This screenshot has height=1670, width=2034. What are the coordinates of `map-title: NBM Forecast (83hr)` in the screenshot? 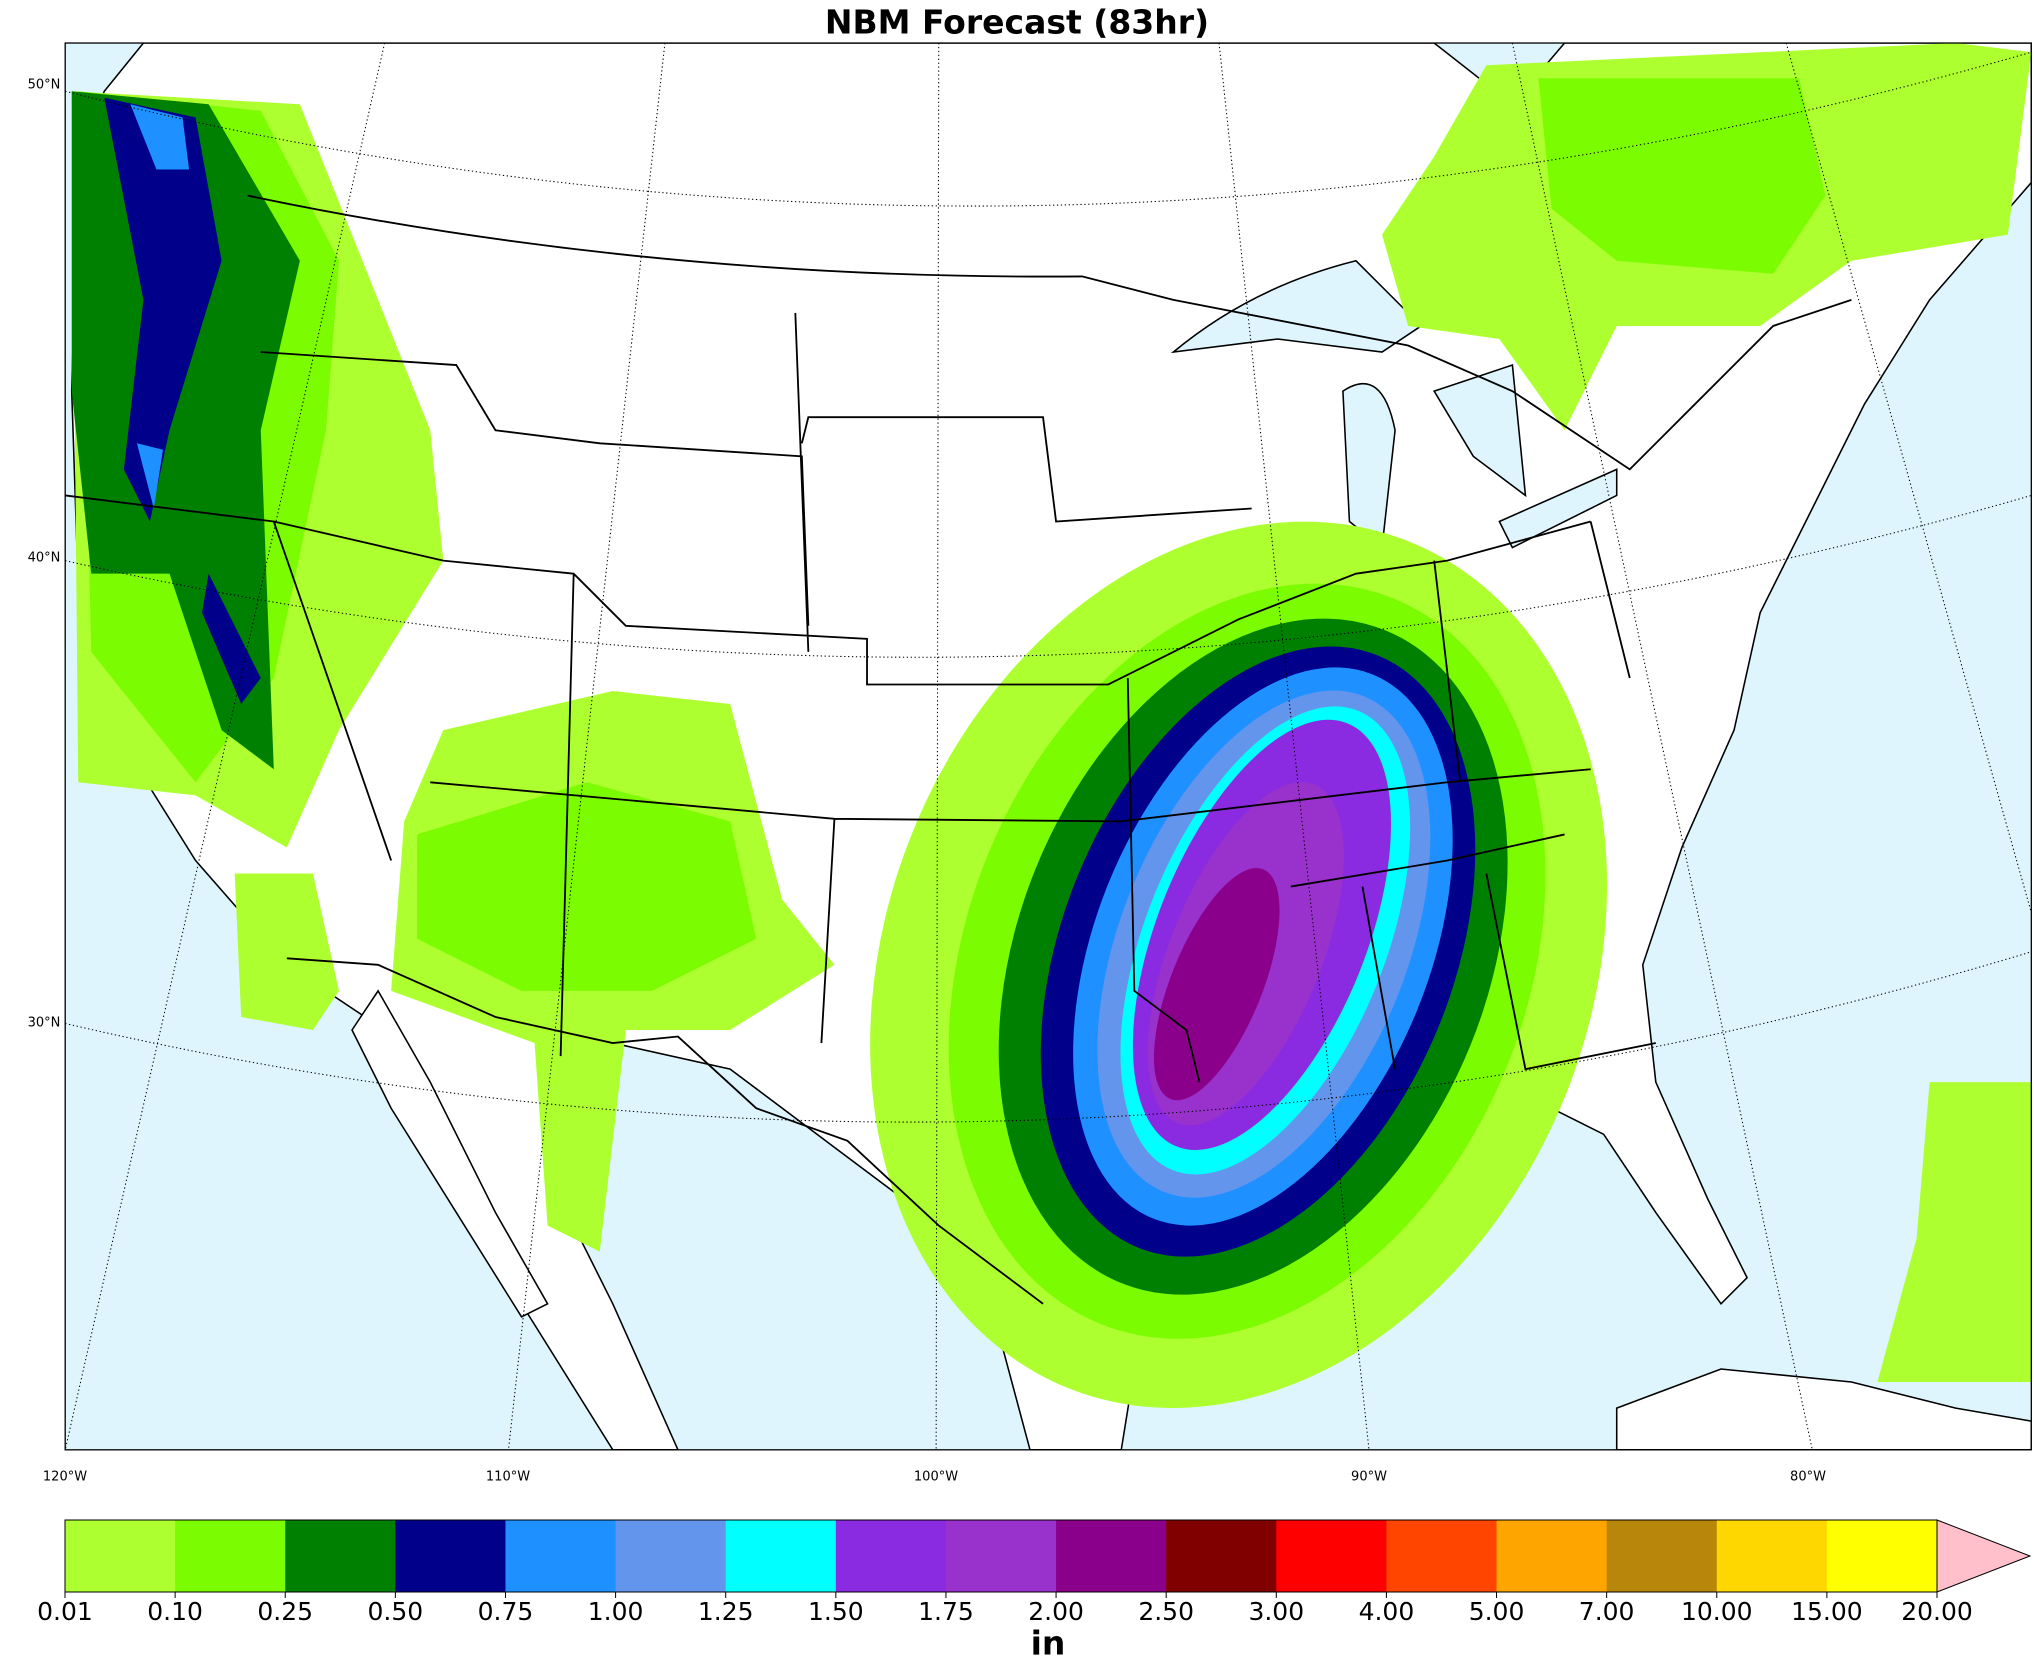 It's located at (1017, 22).